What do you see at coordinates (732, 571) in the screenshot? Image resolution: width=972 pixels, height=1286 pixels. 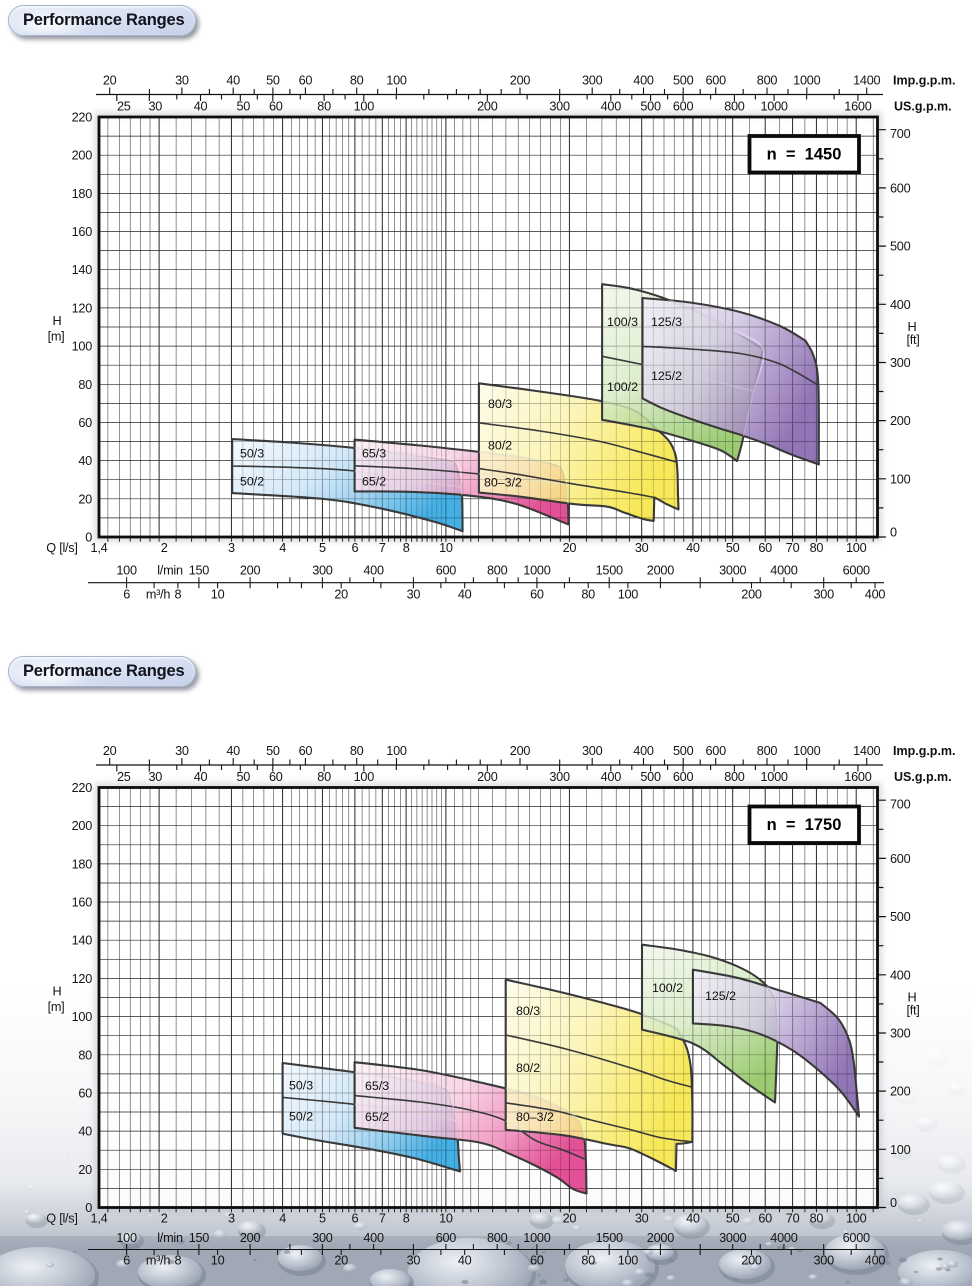 I see `svg-text: 3000` at bounding box center [732, 571].